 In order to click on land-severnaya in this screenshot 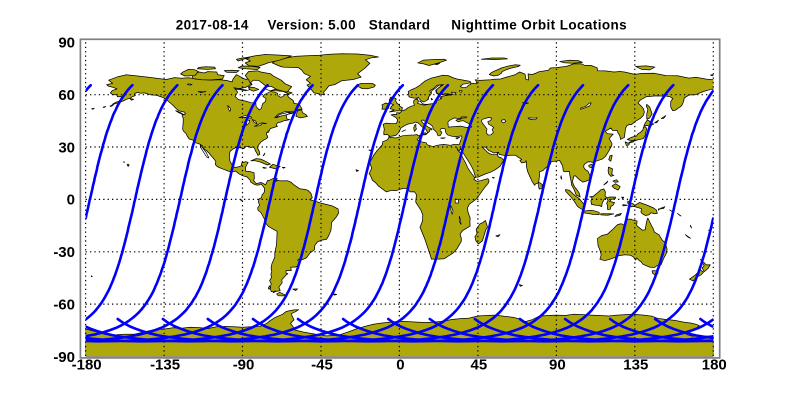, I will do `click(571, 61)`.